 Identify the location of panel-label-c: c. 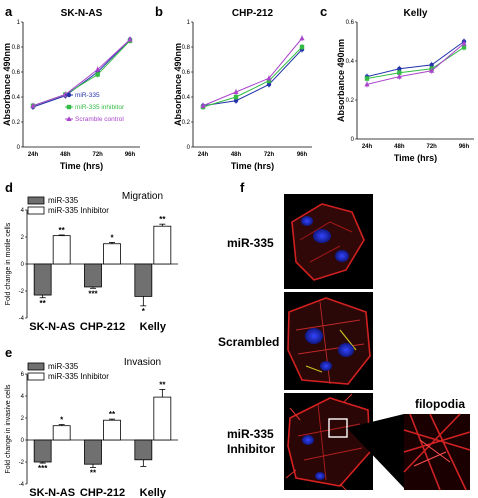
(323, 11).